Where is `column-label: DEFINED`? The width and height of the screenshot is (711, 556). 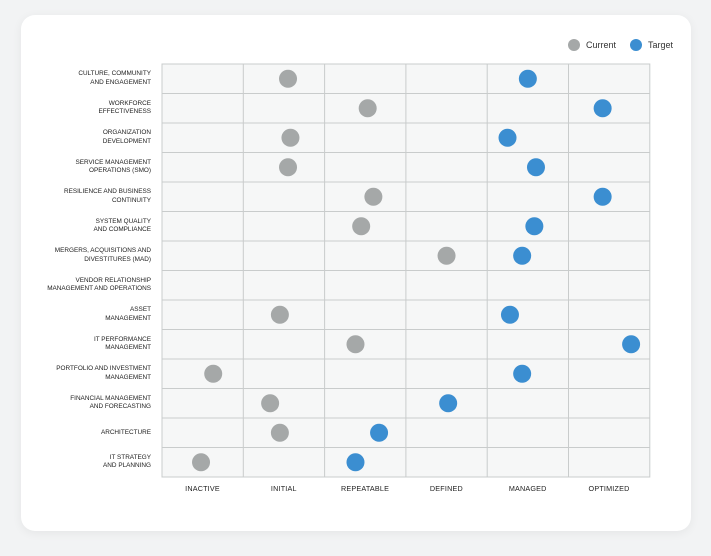
column-label: DEFINED is located at coordinates (446, 488).